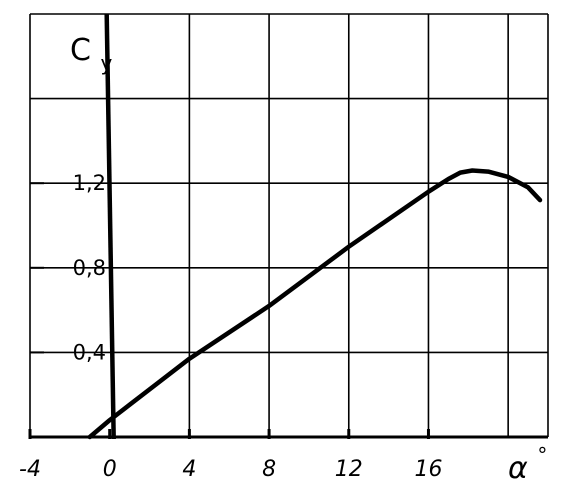 The image size is (578, 499). What do you see at coordinates (107, 63) in the screenshot?
I see `y-axis-title-sub: y` at bounding box center [107, 63].